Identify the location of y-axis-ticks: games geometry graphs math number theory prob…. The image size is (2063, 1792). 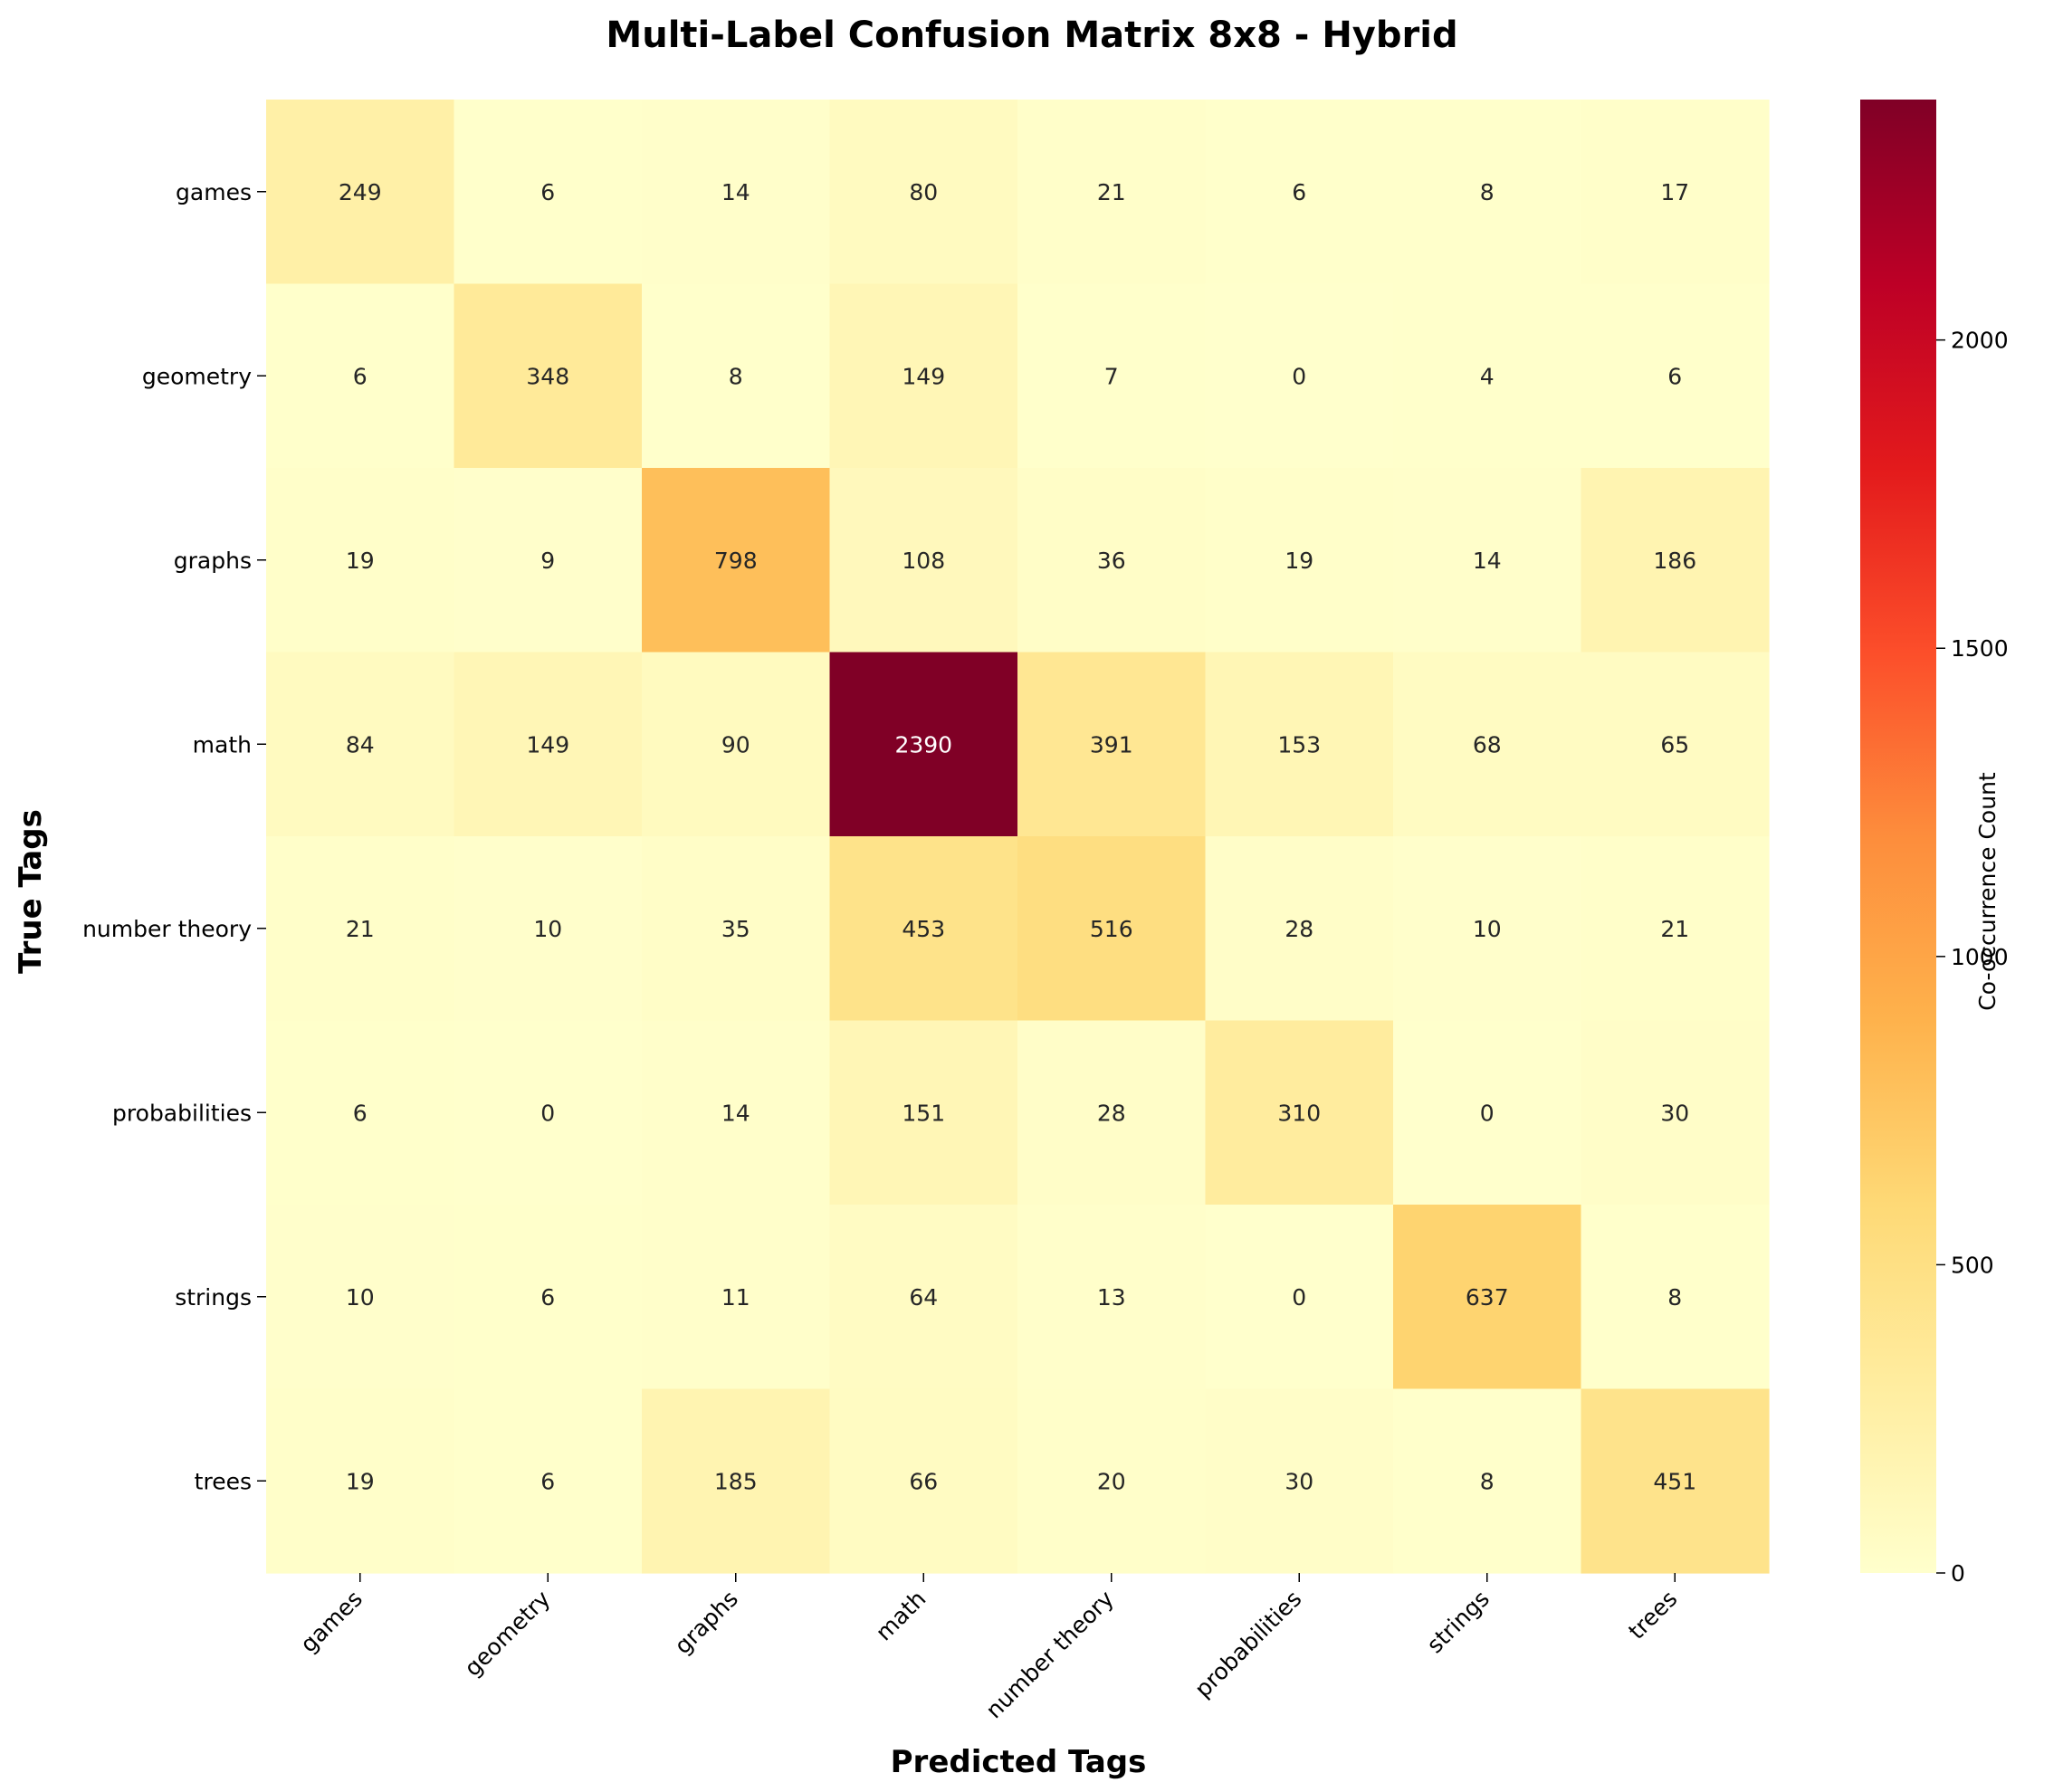
(174, 836).